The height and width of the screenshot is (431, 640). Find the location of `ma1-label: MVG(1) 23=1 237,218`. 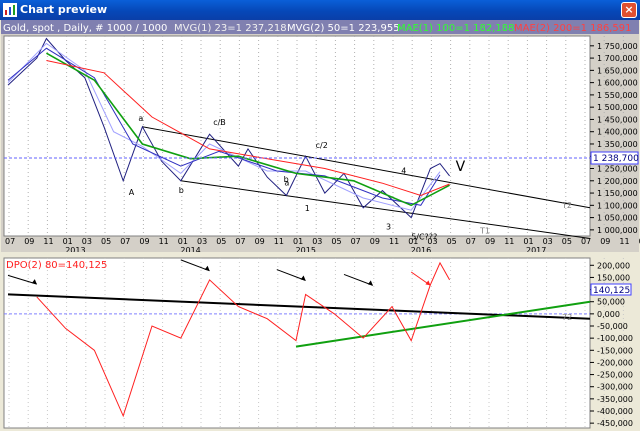

ma1-label: MVG(1) 23=1 237,218 is located at coordinates (230, 28).